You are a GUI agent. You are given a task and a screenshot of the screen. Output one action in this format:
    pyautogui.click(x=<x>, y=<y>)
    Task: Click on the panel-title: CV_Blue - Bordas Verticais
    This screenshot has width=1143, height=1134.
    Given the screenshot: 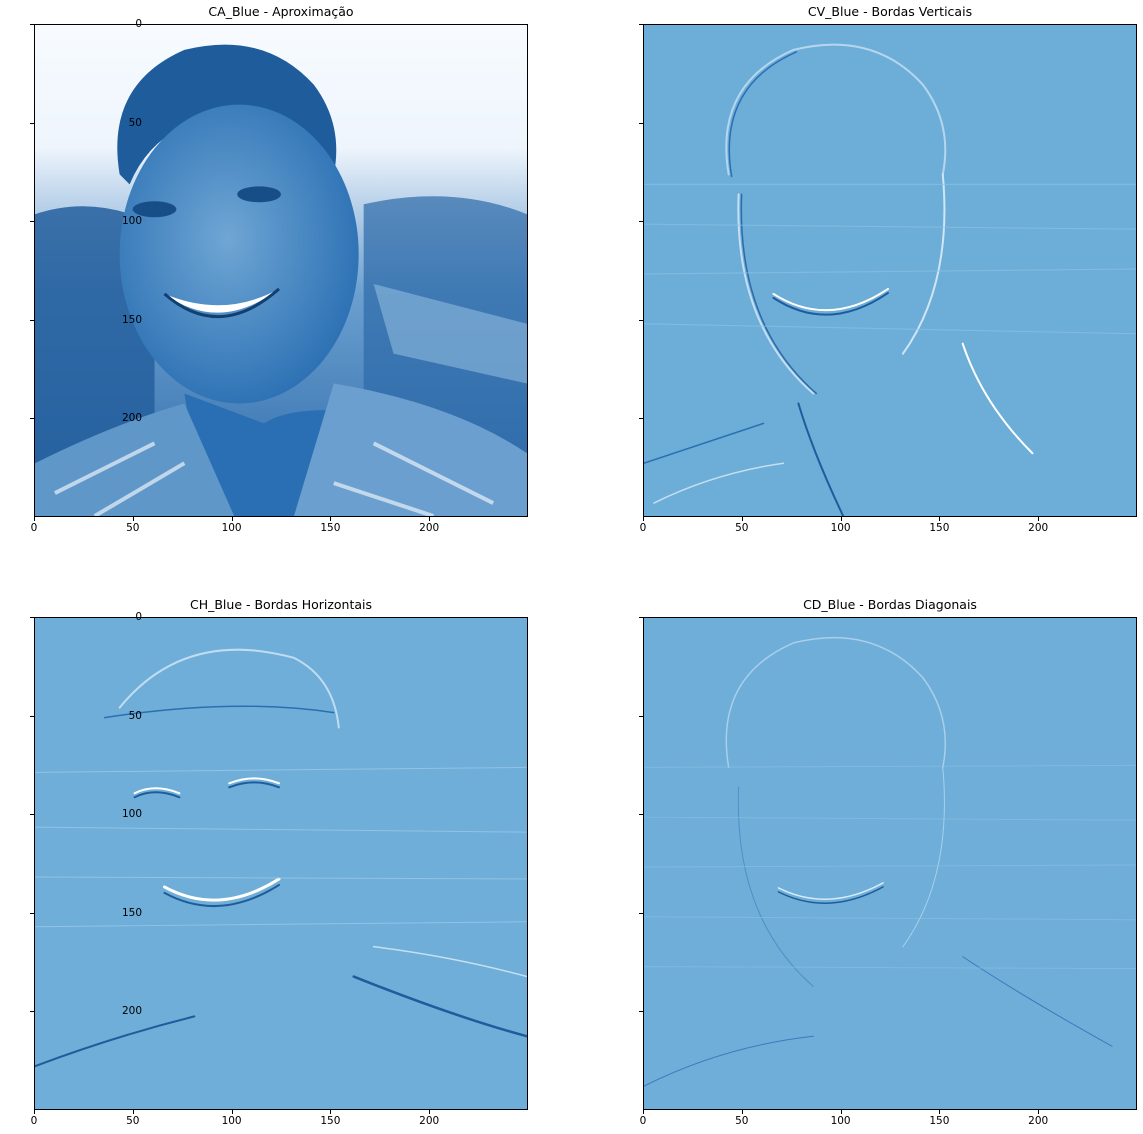 What is the action you would take?
    pyautogui.click(x=890, y=11)
    